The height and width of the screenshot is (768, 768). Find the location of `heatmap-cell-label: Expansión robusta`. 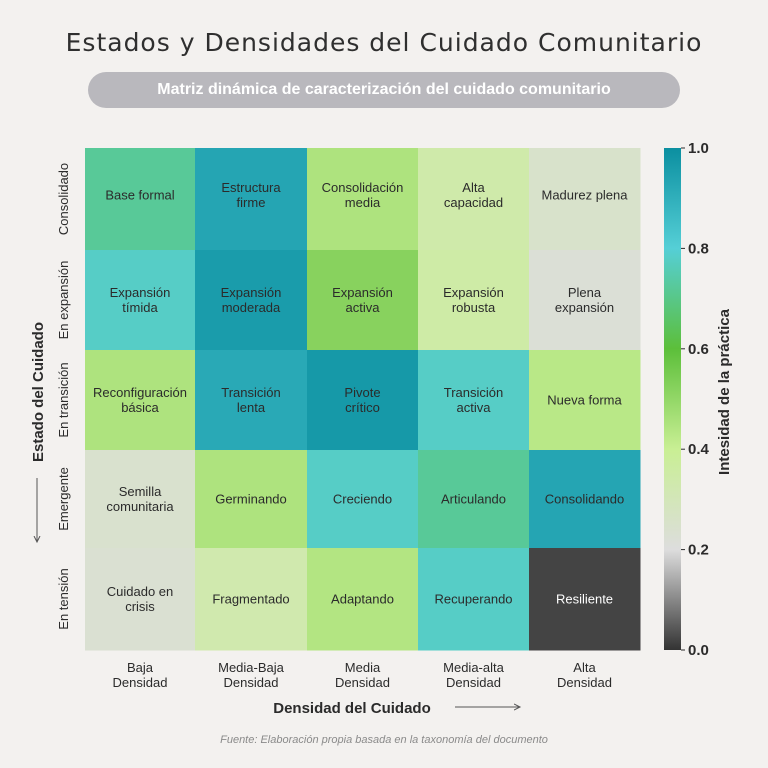

heatmap-cell-label: Expansión robusta is located at coordinates (473, 300).